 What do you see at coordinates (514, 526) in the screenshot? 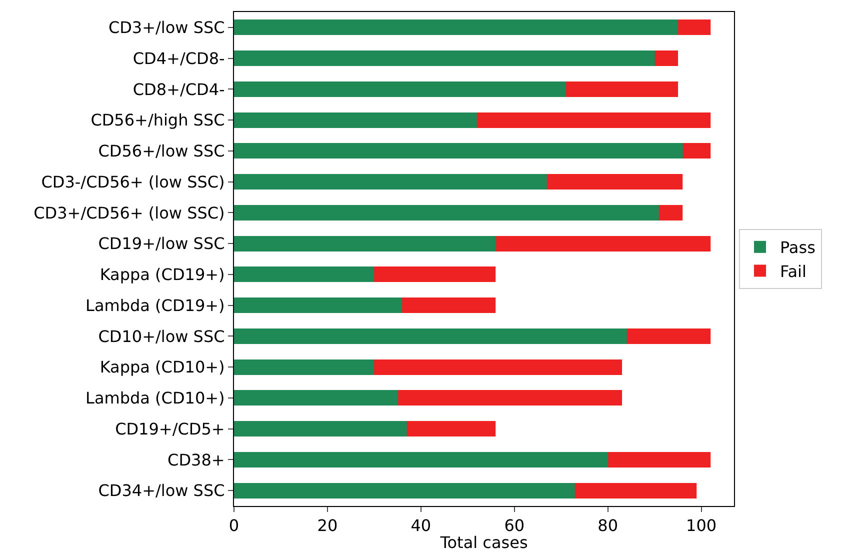
I see `x-tick-label: 60` at bounding box center [514, 526].